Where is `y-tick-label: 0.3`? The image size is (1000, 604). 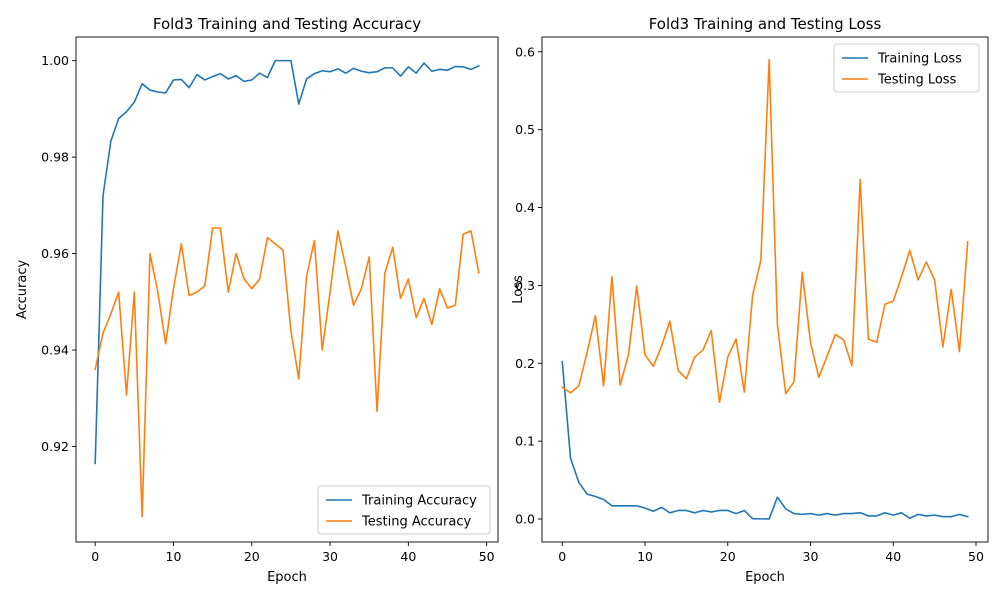
y-tick-label: 0.3 is located at coordinates (525, 285).